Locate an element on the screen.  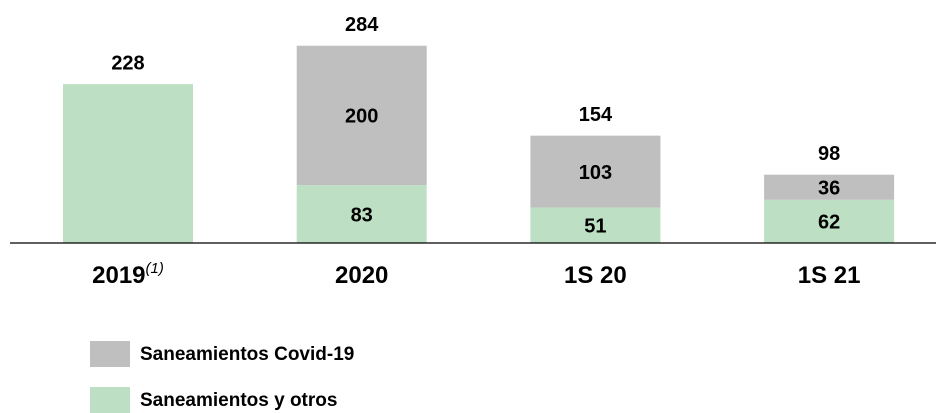
footnote-marker: (1) is located at coordinates (155, 268).